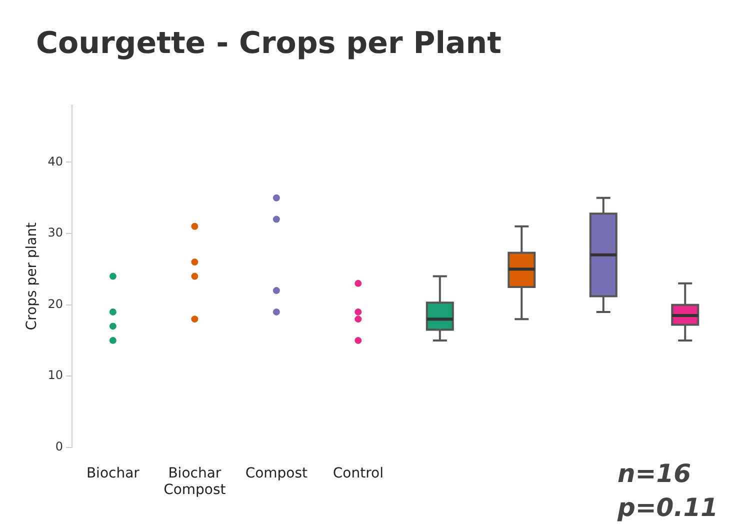  I want to click on y-tick-label: 10, so click(56, 375).